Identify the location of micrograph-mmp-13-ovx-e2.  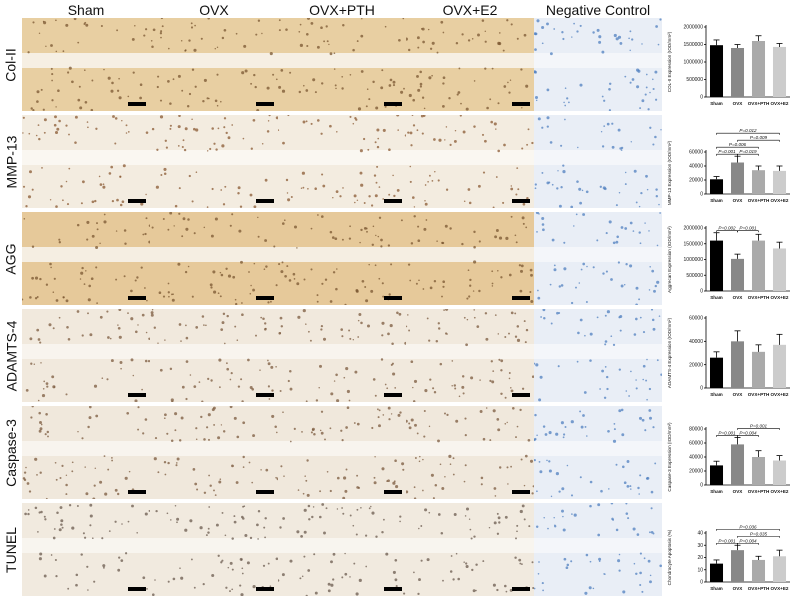
(470, 161).